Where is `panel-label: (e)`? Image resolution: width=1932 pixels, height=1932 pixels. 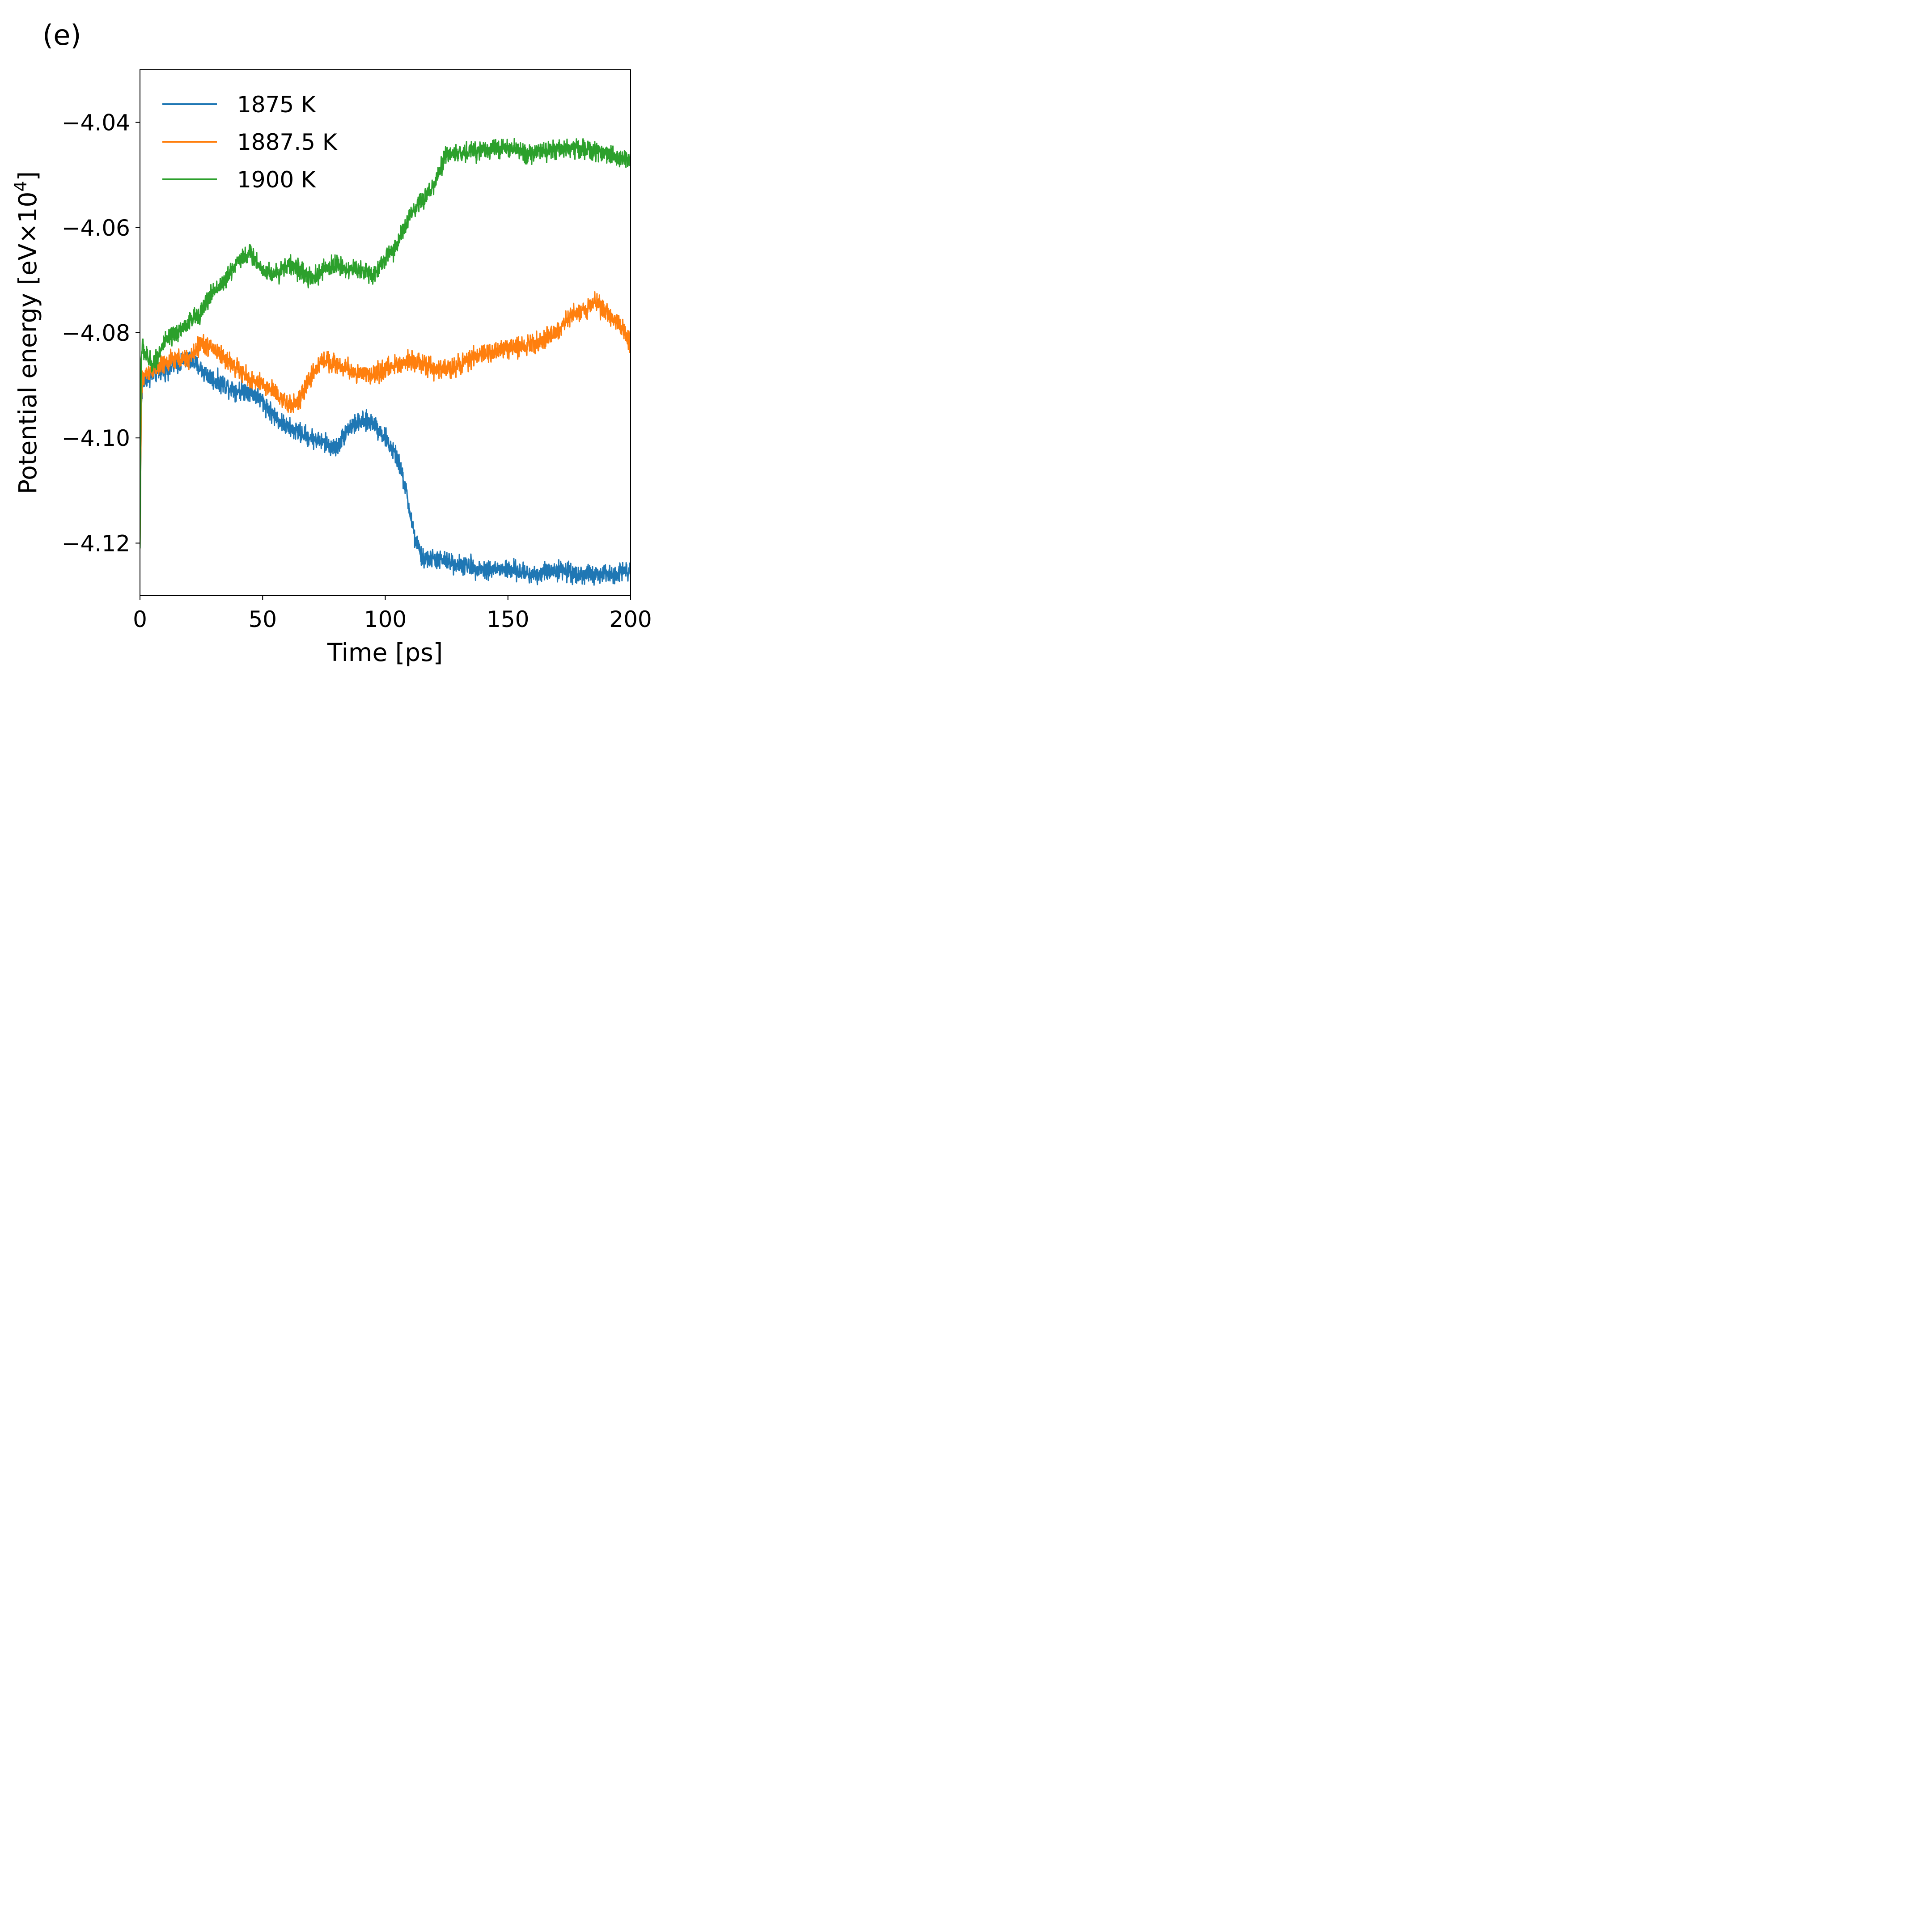
panel-label: (e) is located at coordinates (61, 35).